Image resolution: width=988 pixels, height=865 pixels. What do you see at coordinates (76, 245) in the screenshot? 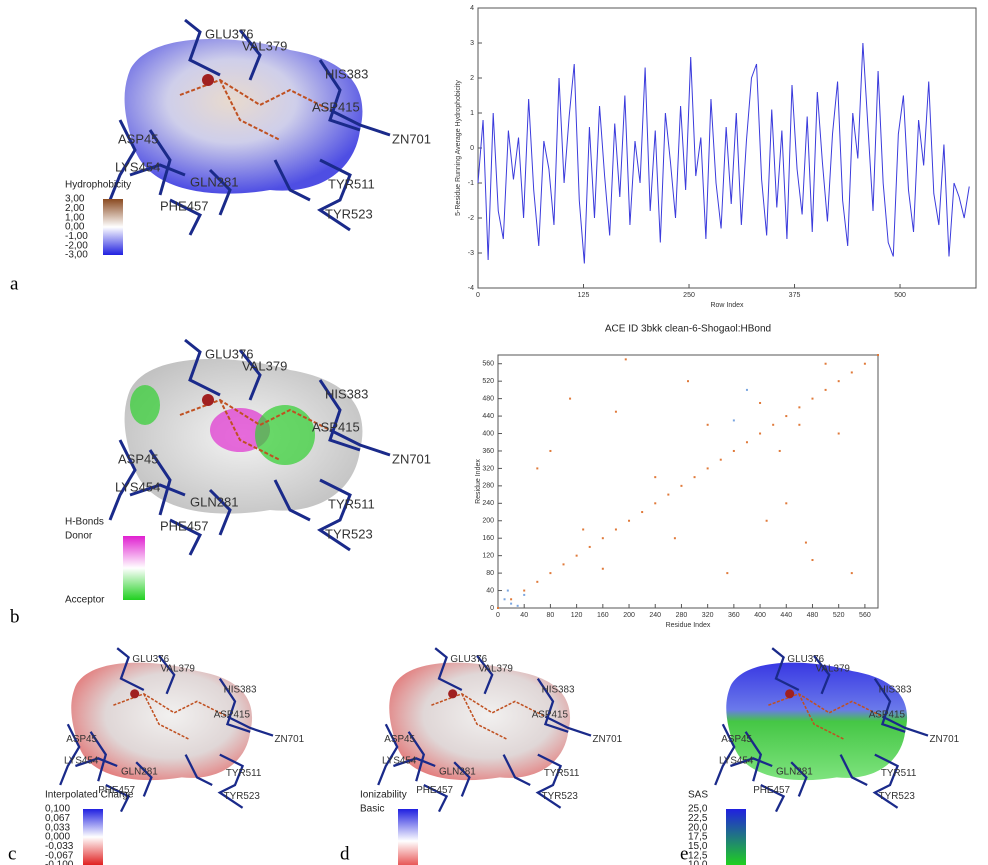
I see `legend-label: -2,00` at bounding box center [76, 245].